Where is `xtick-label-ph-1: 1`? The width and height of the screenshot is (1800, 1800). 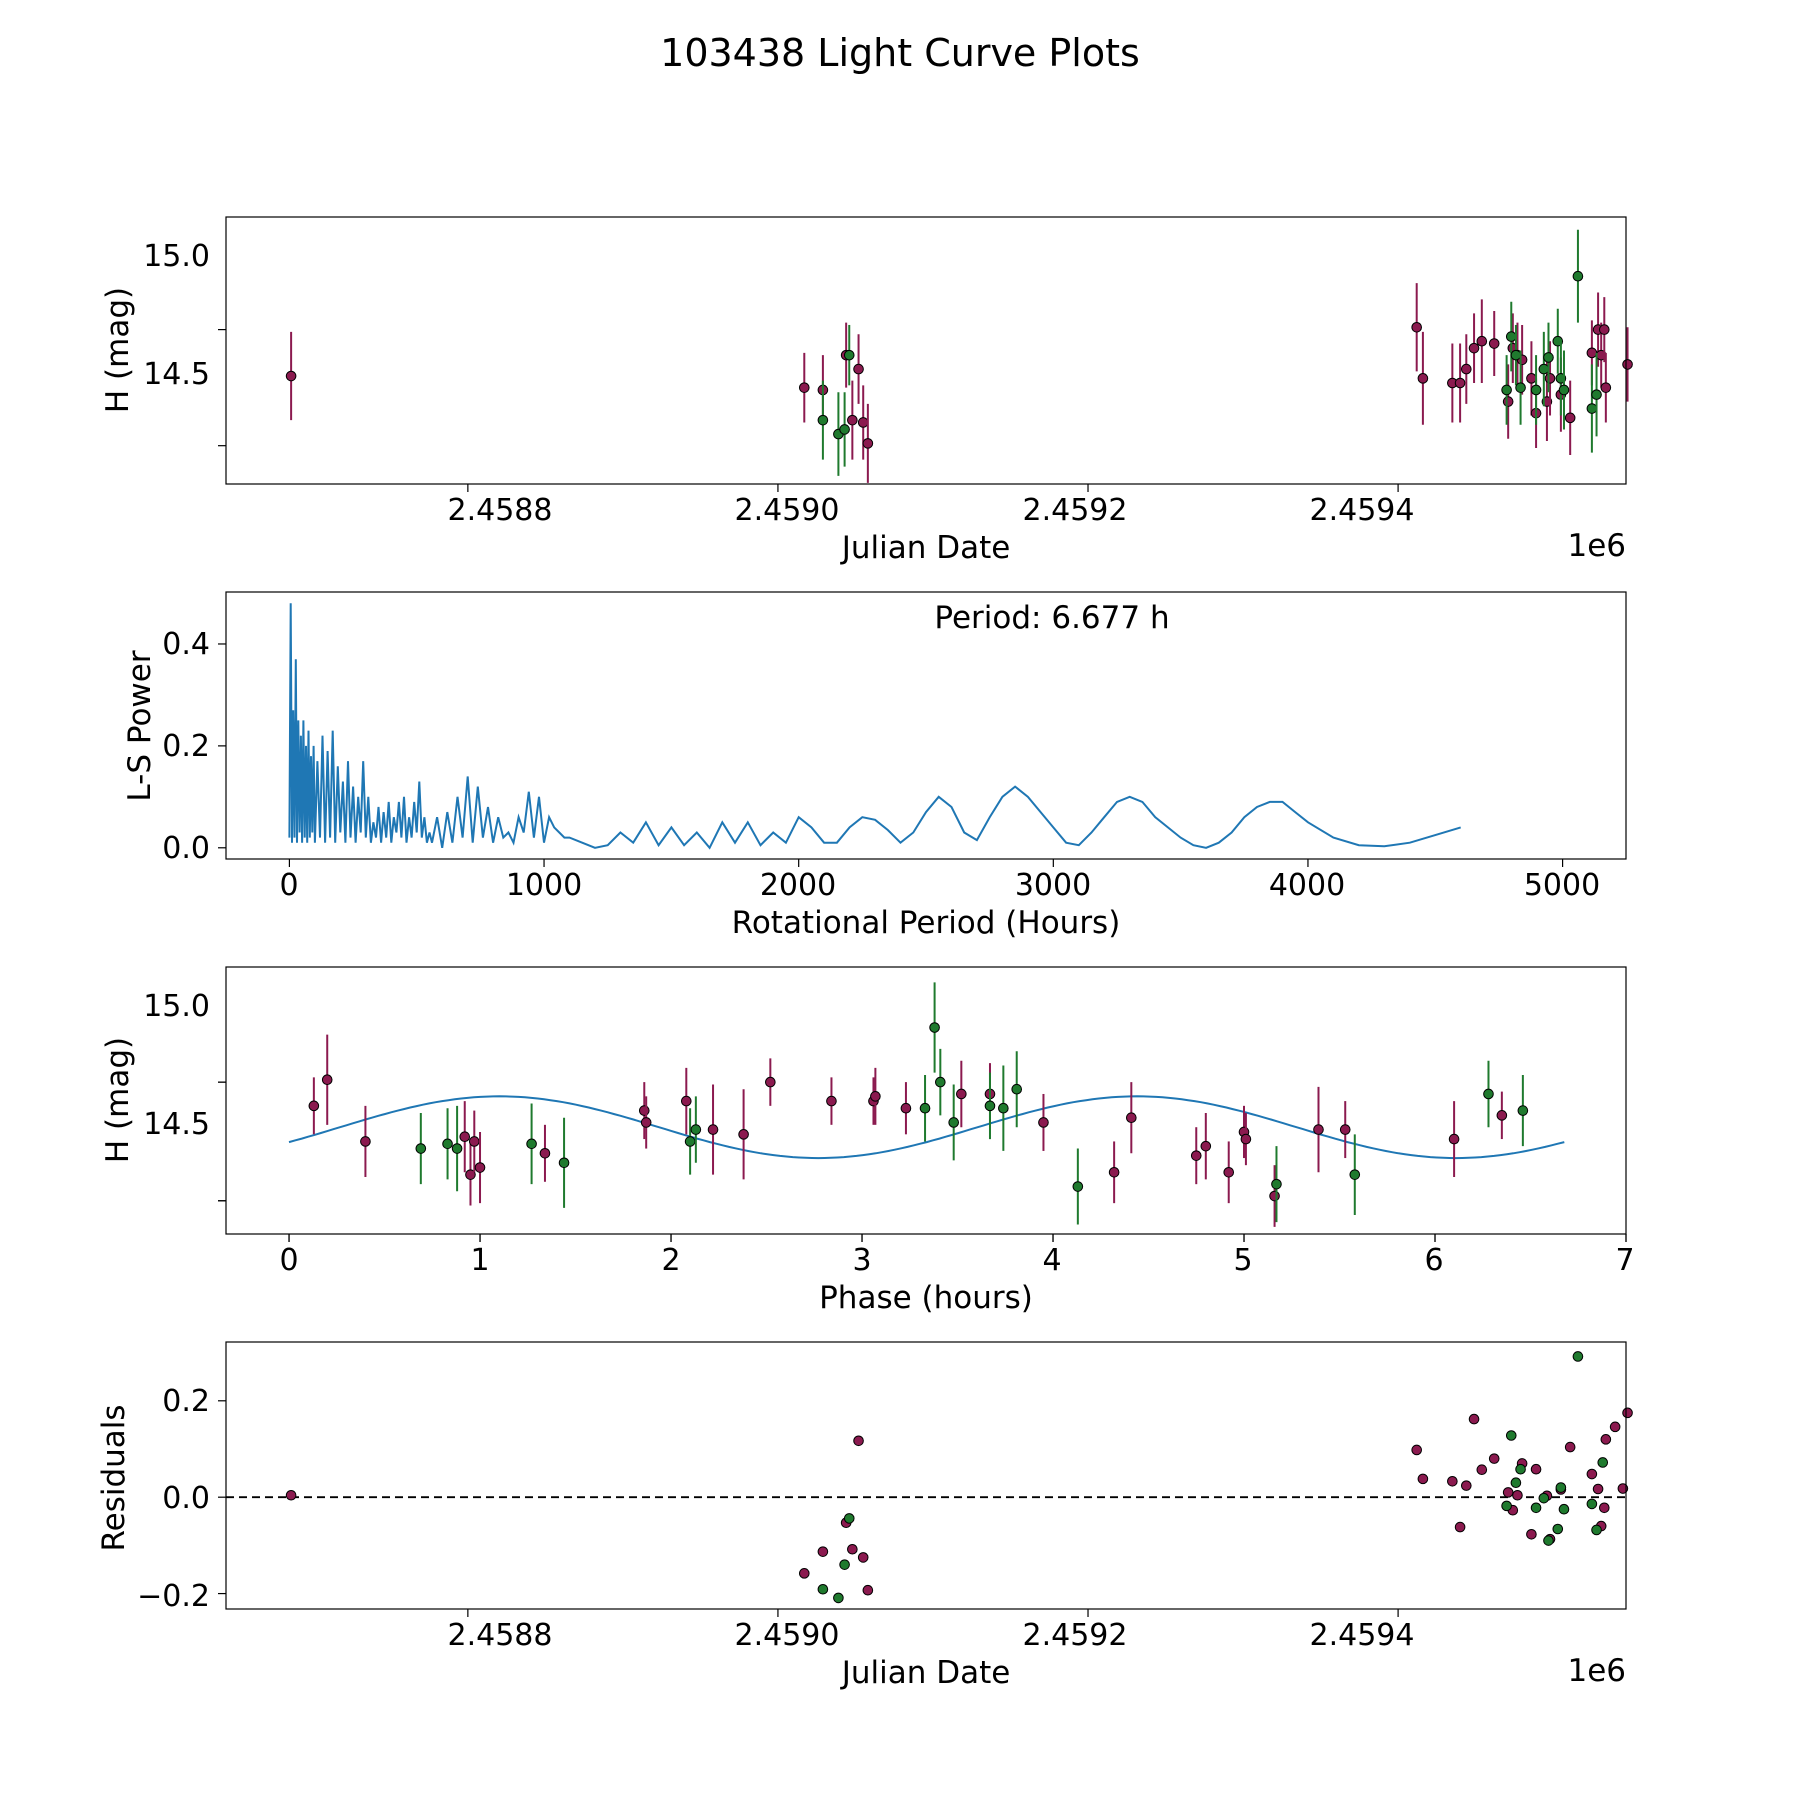
xtick-label-ph-1: 1 is located at coordinates (479, 1260).